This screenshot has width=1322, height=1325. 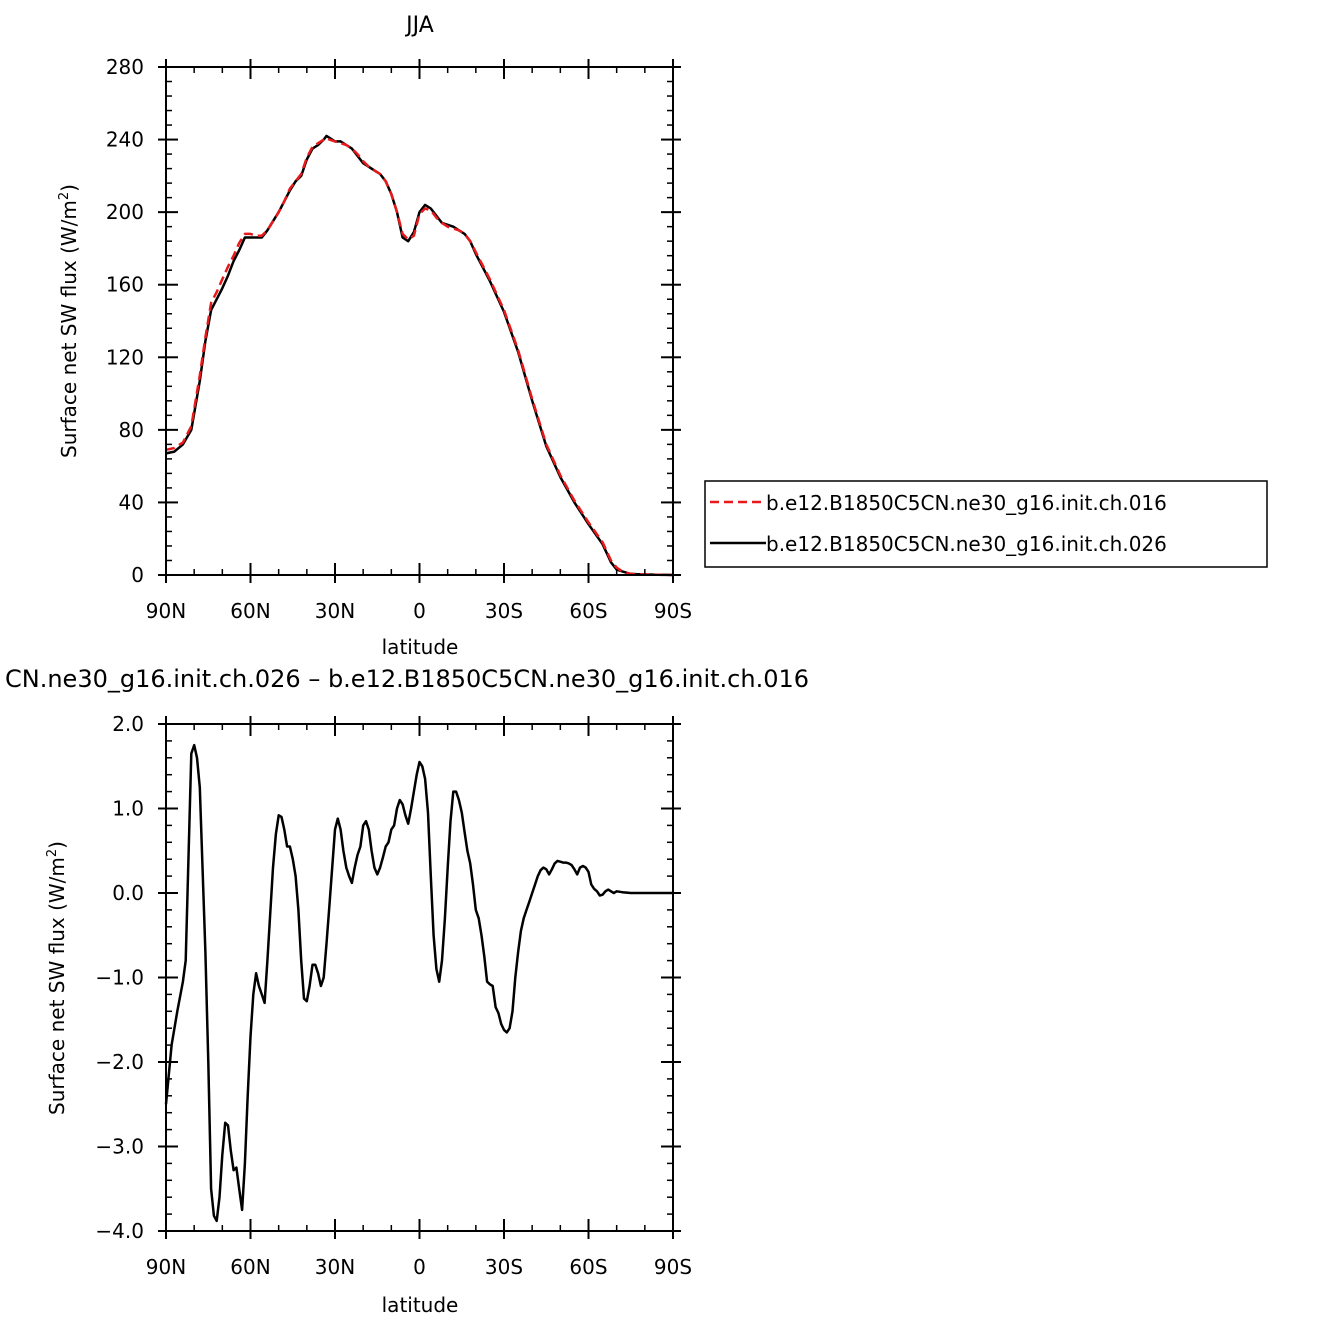 What do you see at coordinates (128, 724) in the screenshot?
I see `bottom-y-tick-label: 2.0` at bounding box center [128, 724].